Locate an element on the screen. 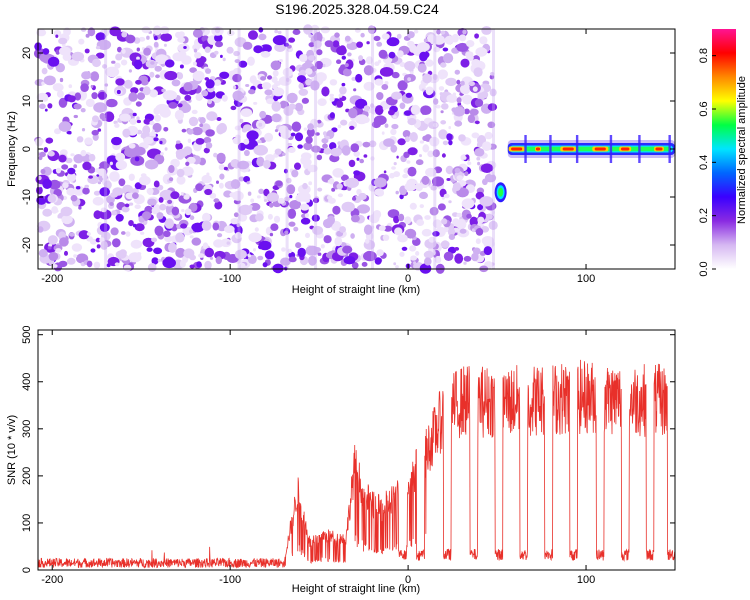  x-tick-label: 0 is located at coordinates (408, 580).